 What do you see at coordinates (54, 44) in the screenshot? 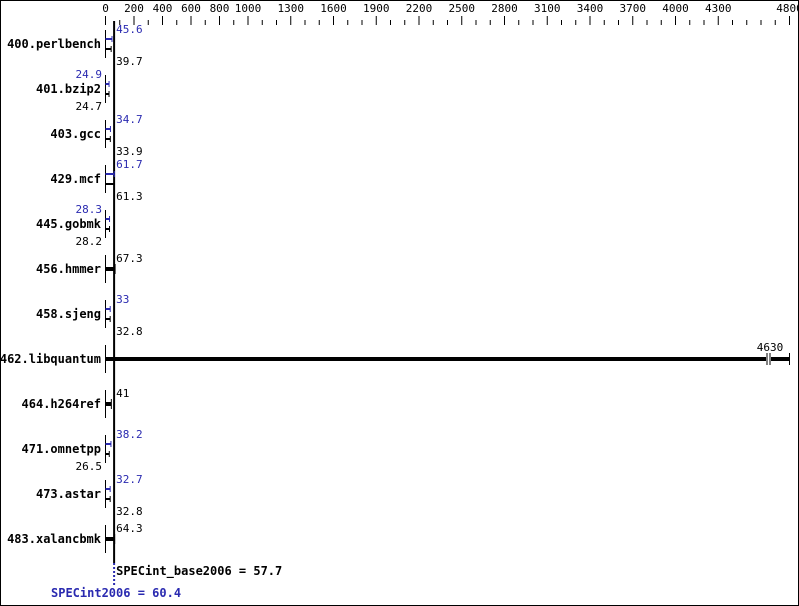
I see `benchmark-label: 400.perlbench` at bounding box center [54, 44].